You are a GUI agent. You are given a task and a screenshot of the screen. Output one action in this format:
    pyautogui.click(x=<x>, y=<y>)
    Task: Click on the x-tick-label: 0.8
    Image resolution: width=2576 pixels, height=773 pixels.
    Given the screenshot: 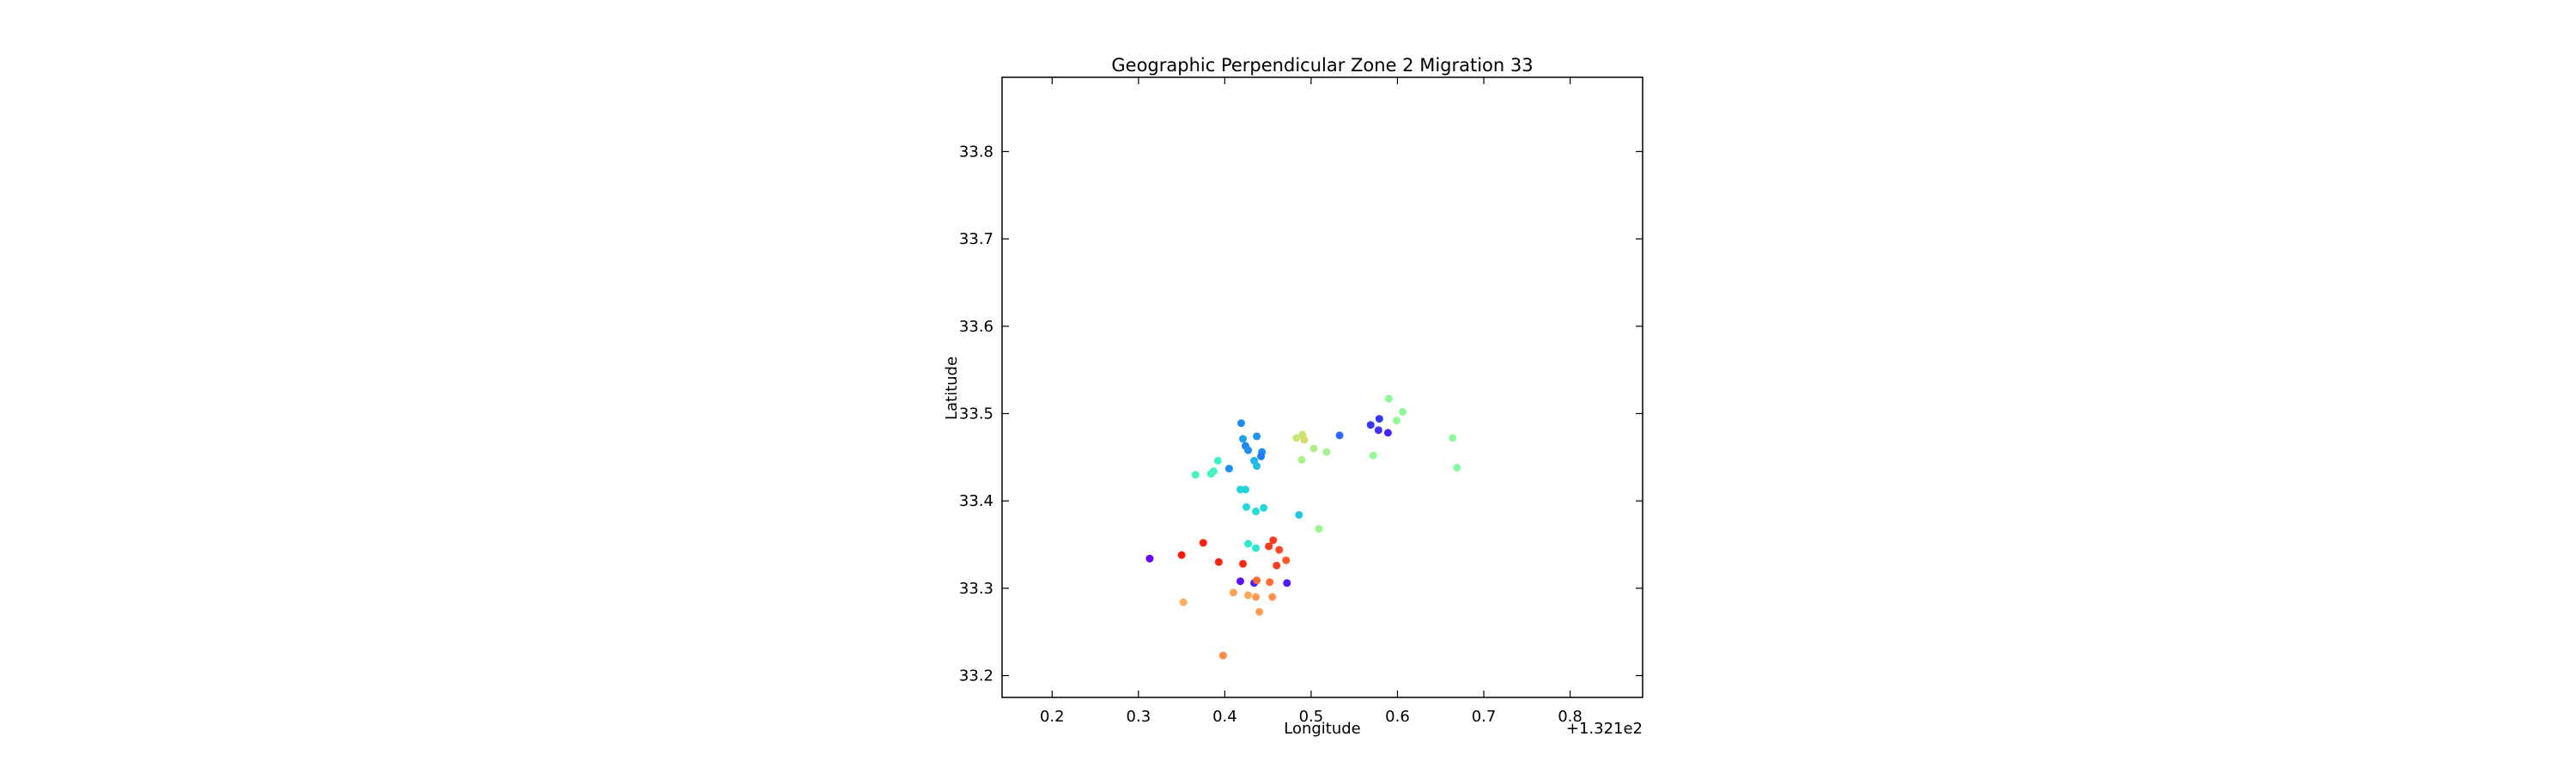 What is the action you would take?
    pyautogui.click(x=1570, y=717)
    